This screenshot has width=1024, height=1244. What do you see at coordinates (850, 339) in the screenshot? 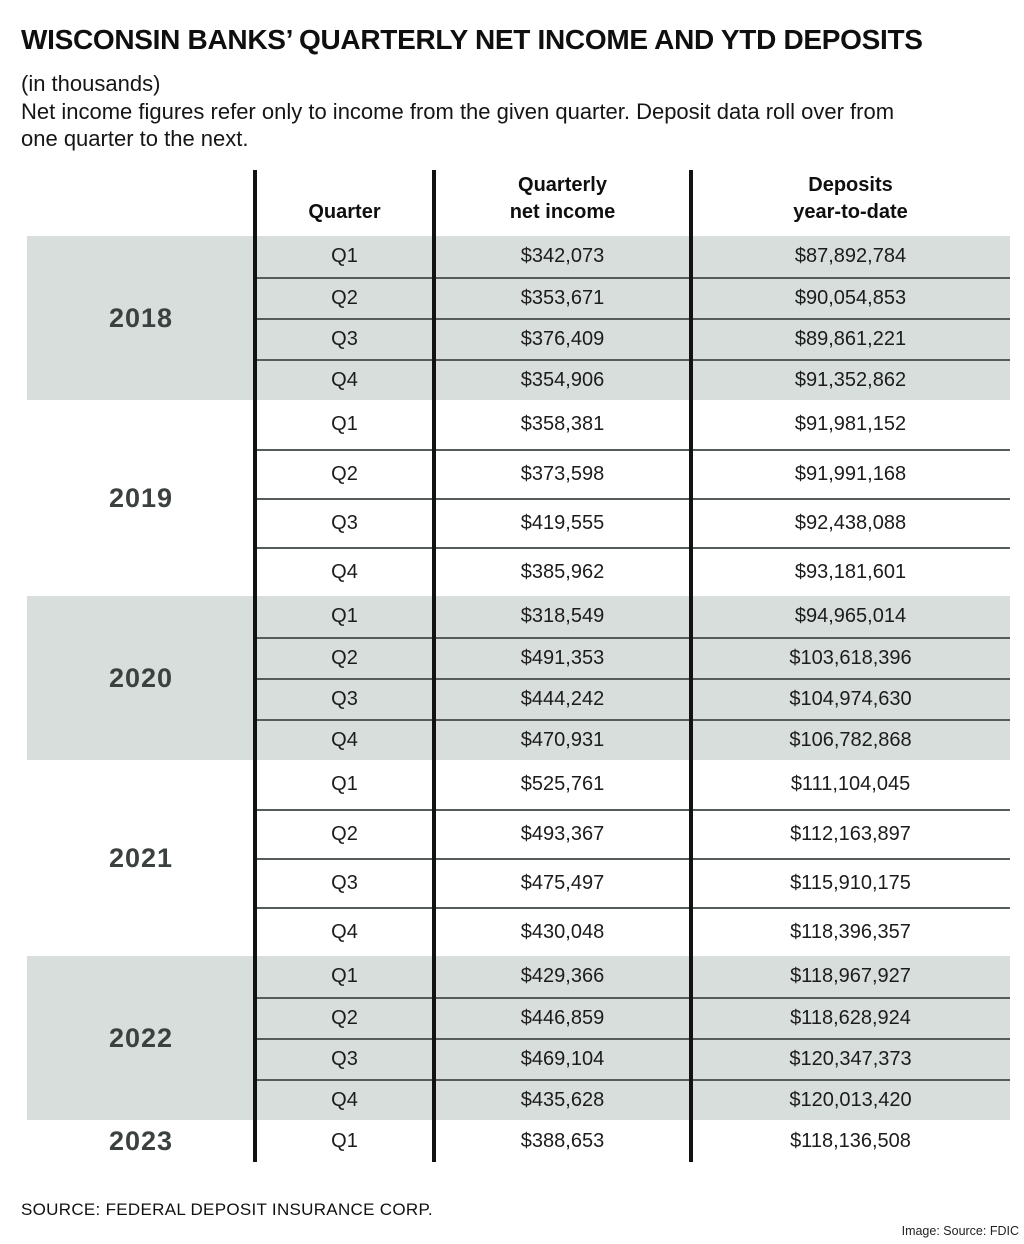
I see `deposits-cell: $89,861,221` at bounding box center [850, 339].